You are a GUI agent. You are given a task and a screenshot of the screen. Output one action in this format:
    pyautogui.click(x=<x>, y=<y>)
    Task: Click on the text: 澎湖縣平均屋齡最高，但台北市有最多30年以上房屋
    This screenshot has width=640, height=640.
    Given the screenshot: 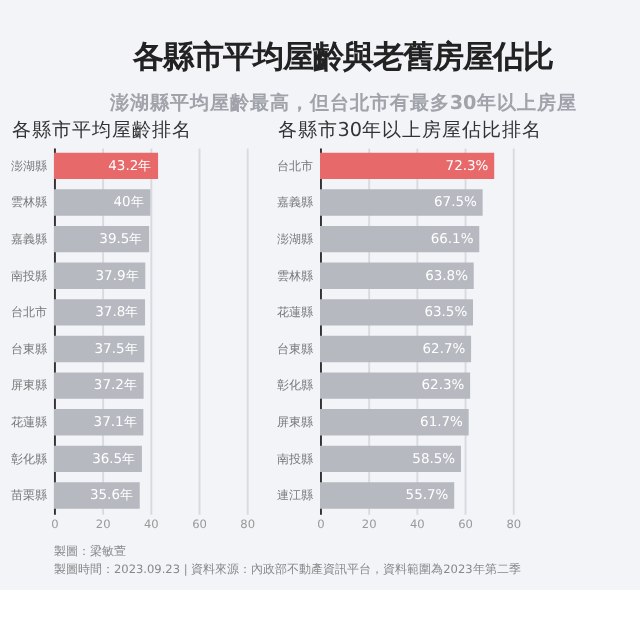 What is the action you would take?
    pyautogui.click(x=342, y=102)
    